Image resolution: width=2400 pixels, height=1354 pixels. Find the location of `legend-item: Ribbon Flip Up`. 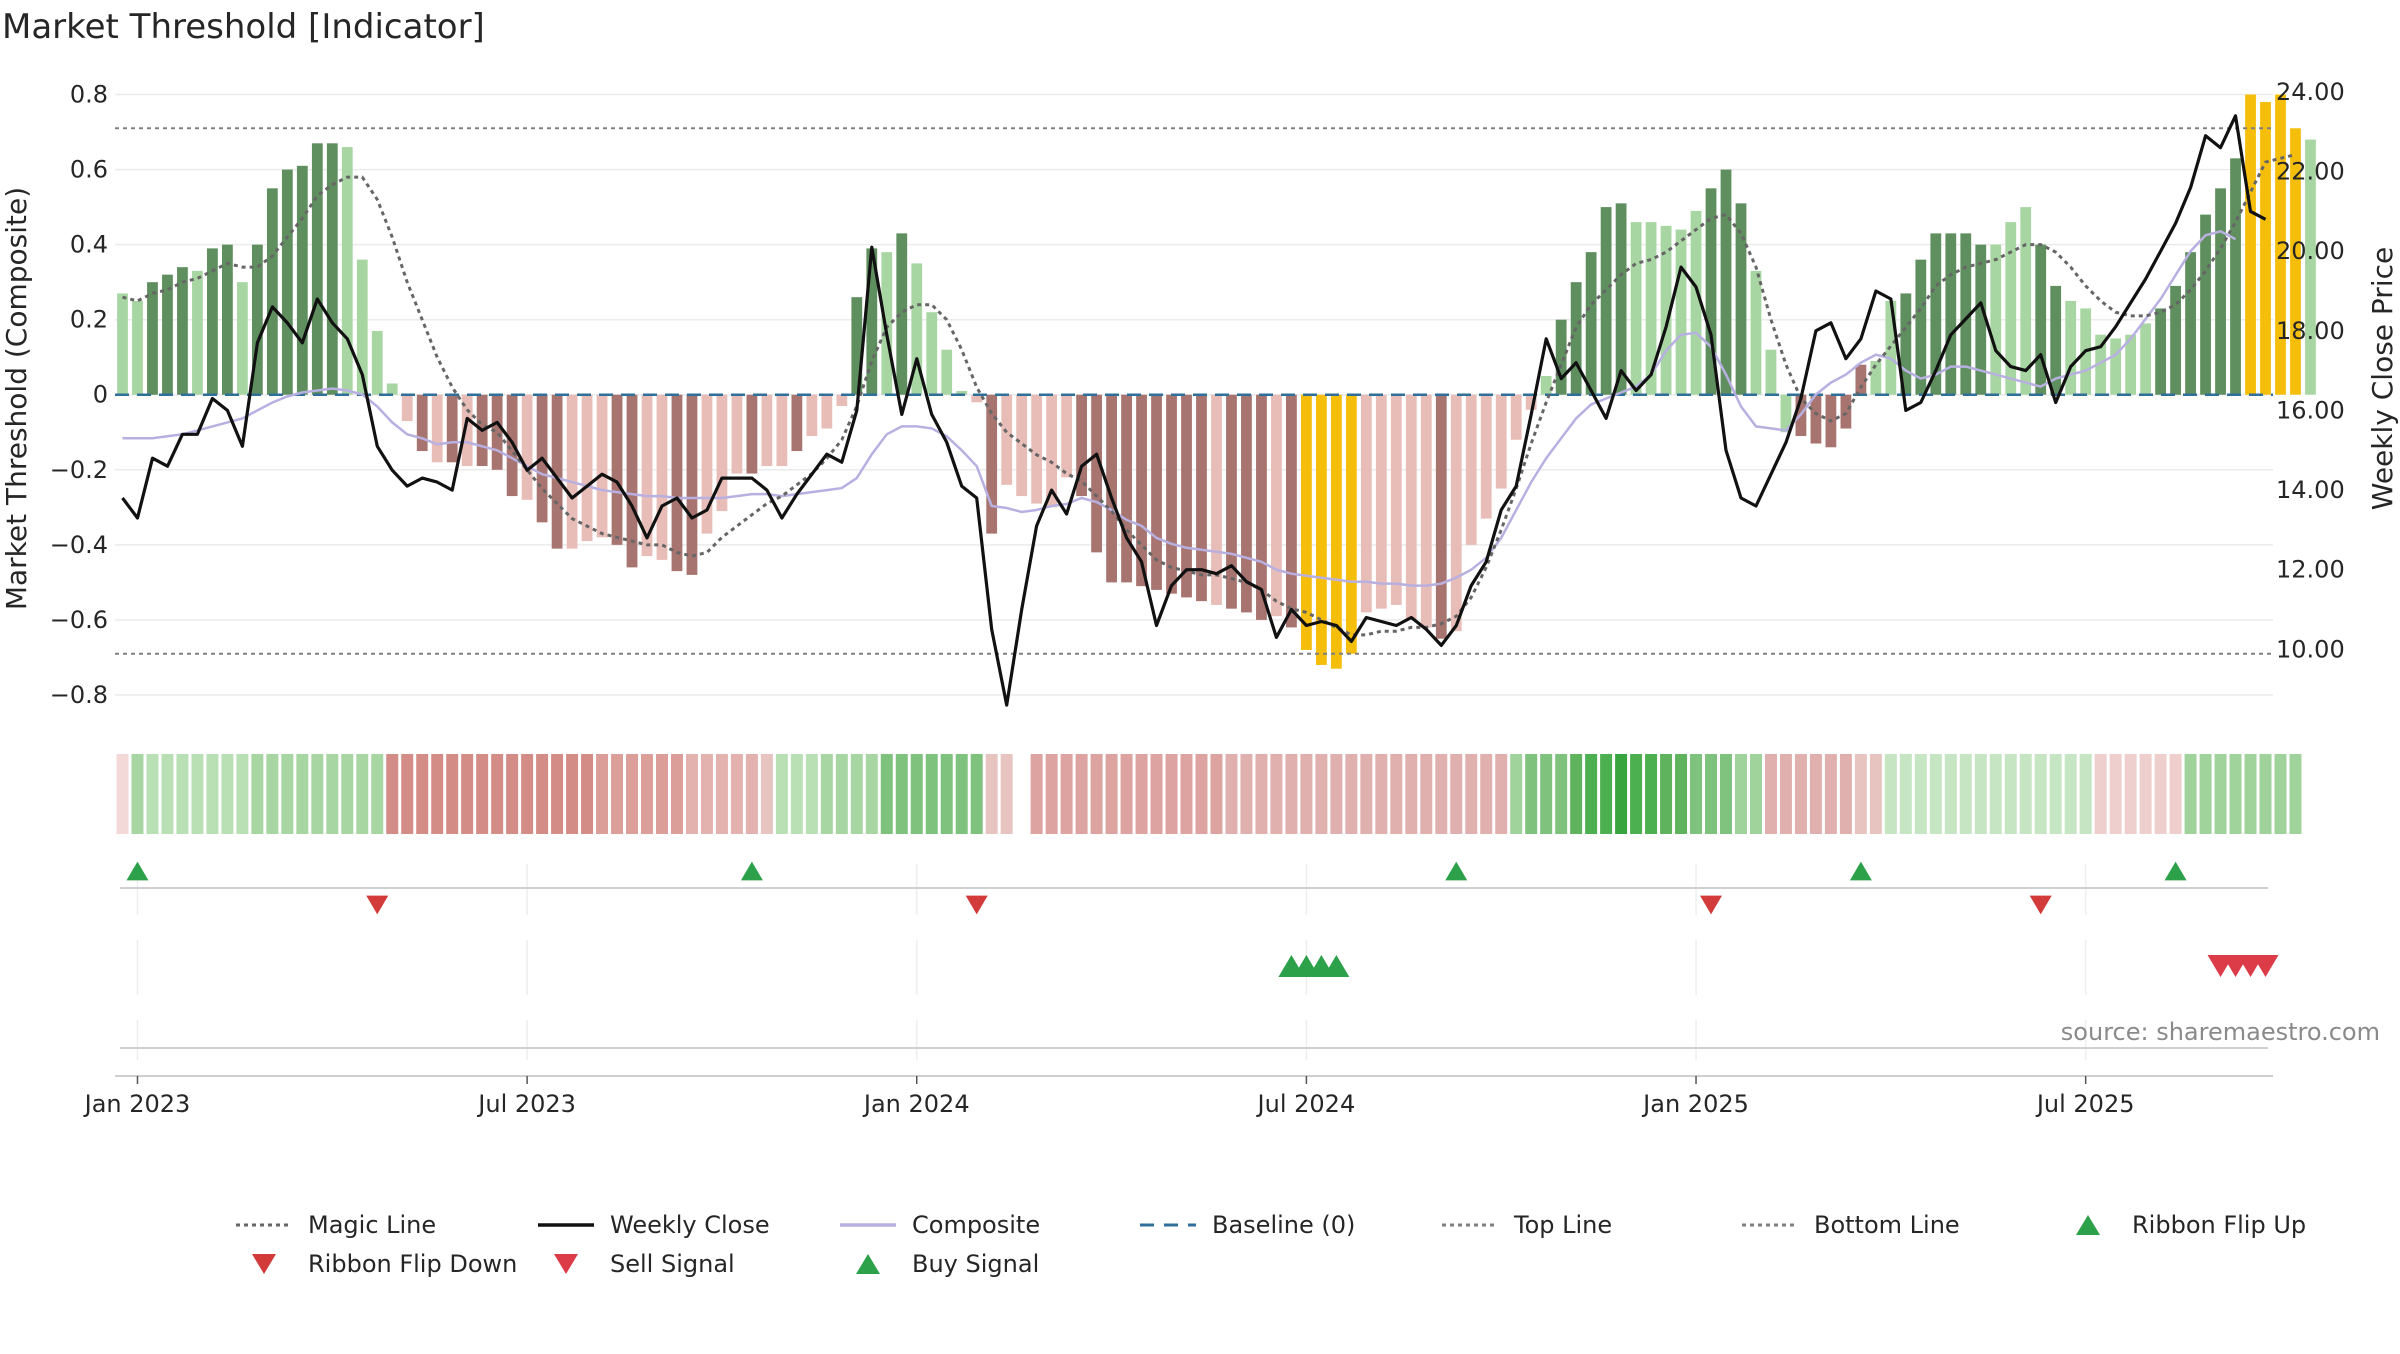

legend-item: Ribbon Flip Up is located at coordinates (2191, 1225).